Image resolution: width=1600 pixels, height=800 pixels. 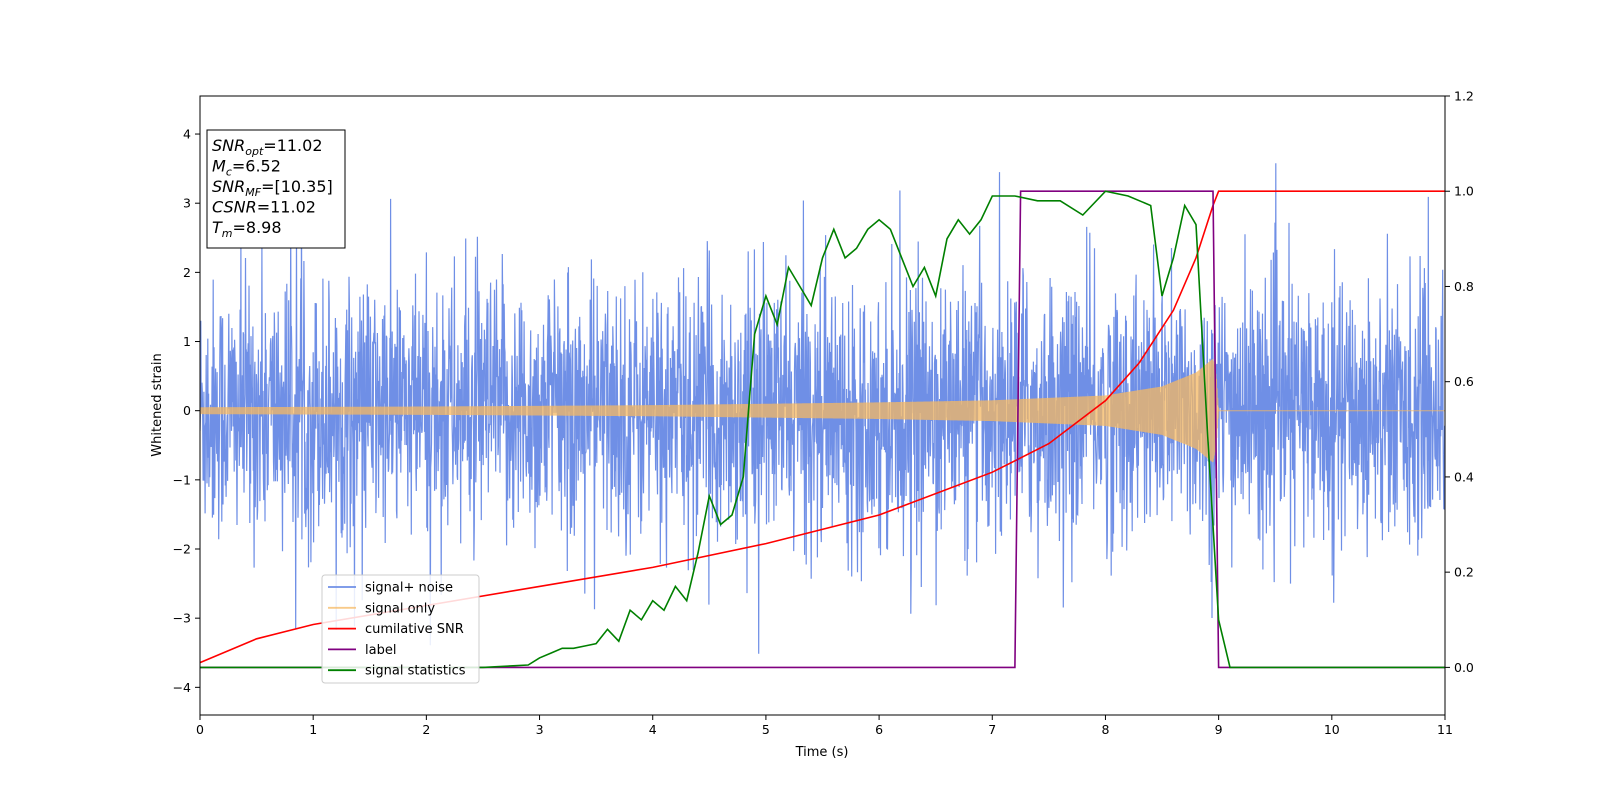 I want to click on y-left-tick-label: −1, so click(x=182, y=479).